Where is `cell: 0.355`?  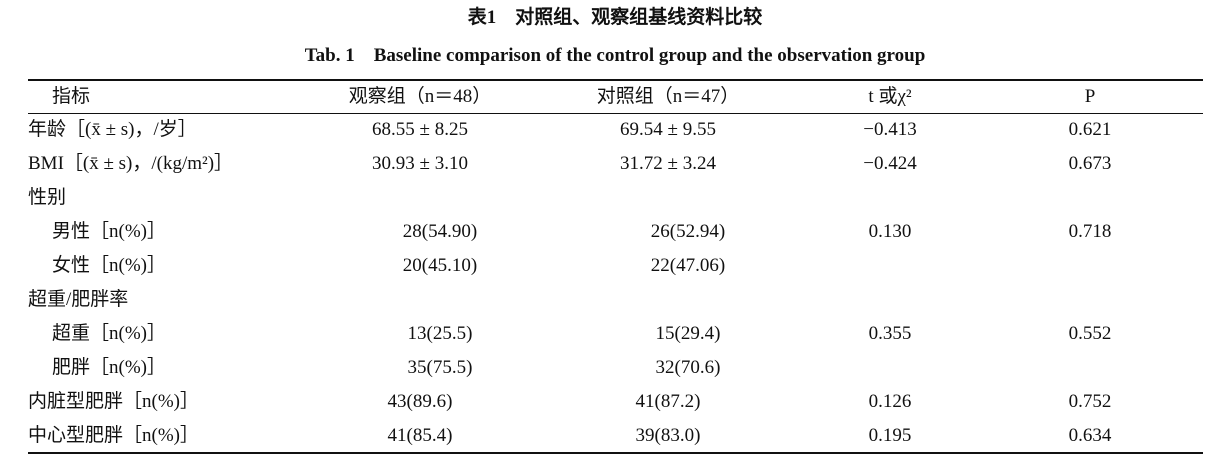
cell: 0.355 is located at coordinates (890, 333).